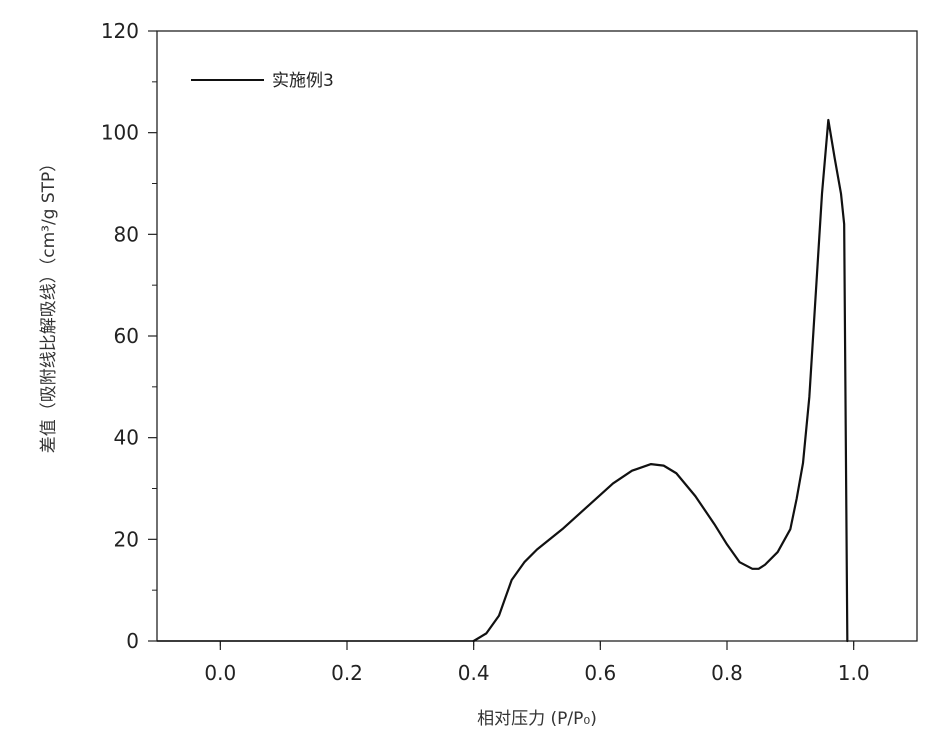 This screenshot has width=935, height=754. I want to click on y-tick-label: 20, so click(126, 539).